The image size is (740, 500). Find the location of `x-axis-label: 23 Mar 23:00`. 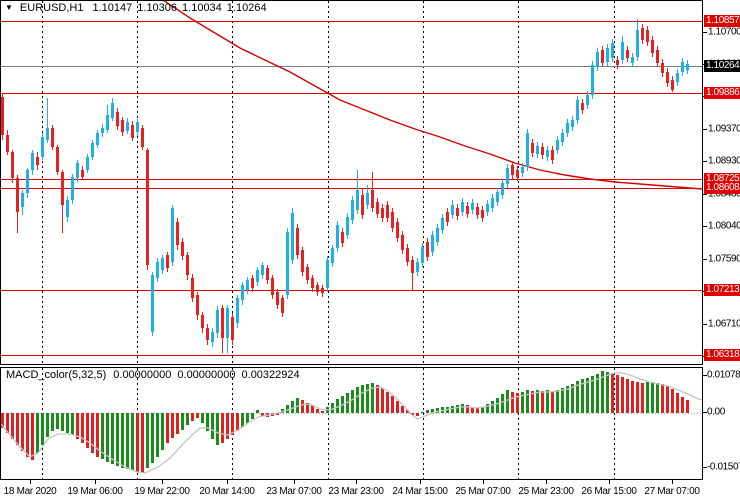

x-axis-label: 23 Mar 23:00 is located at coordinates (356, 491).